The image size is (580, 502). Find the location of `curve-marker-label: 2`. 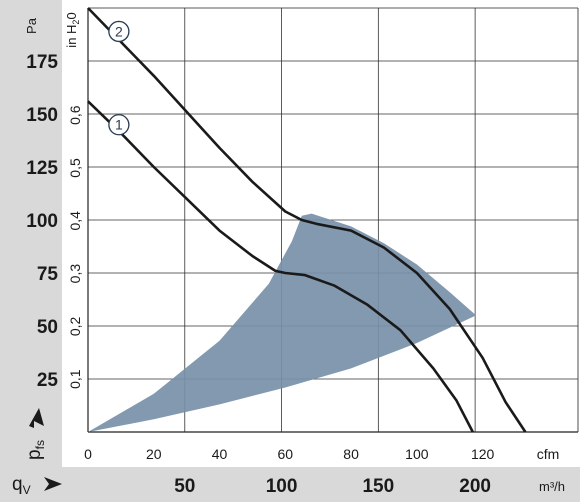

curve-marker-label: 2 is located at coordinates (119, 31).